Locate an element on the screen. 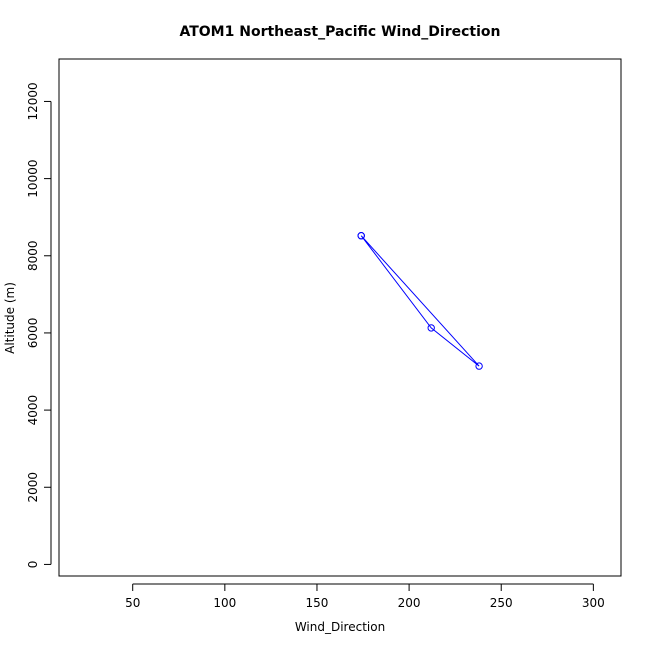 The height and width of the screenshot is (650, 650). chart-title: ATOM1 Northeast_Pacific Wind_Direction is located at coordinates (339, 32).